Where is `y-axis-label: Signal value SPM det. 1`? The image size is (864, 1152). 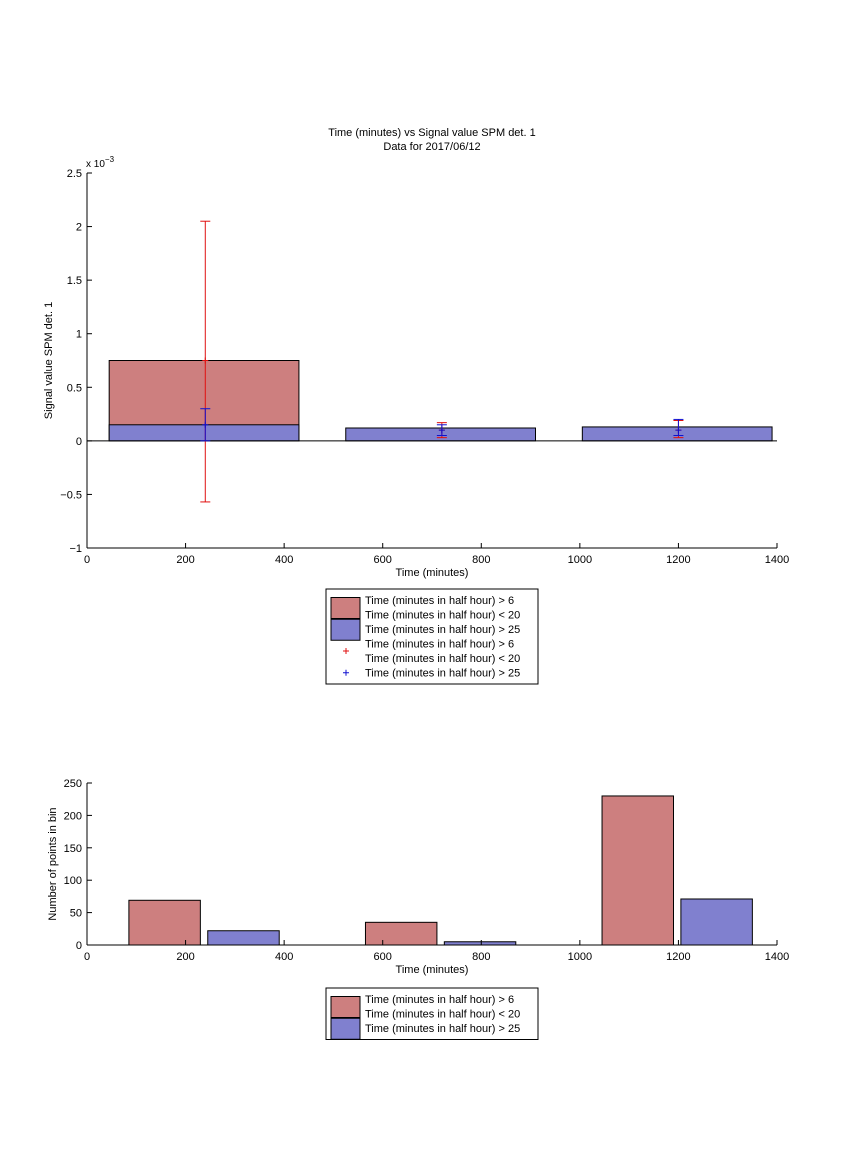 y-axis-label: Signal value SPM det. 1 is located at coordinates (49, 360).